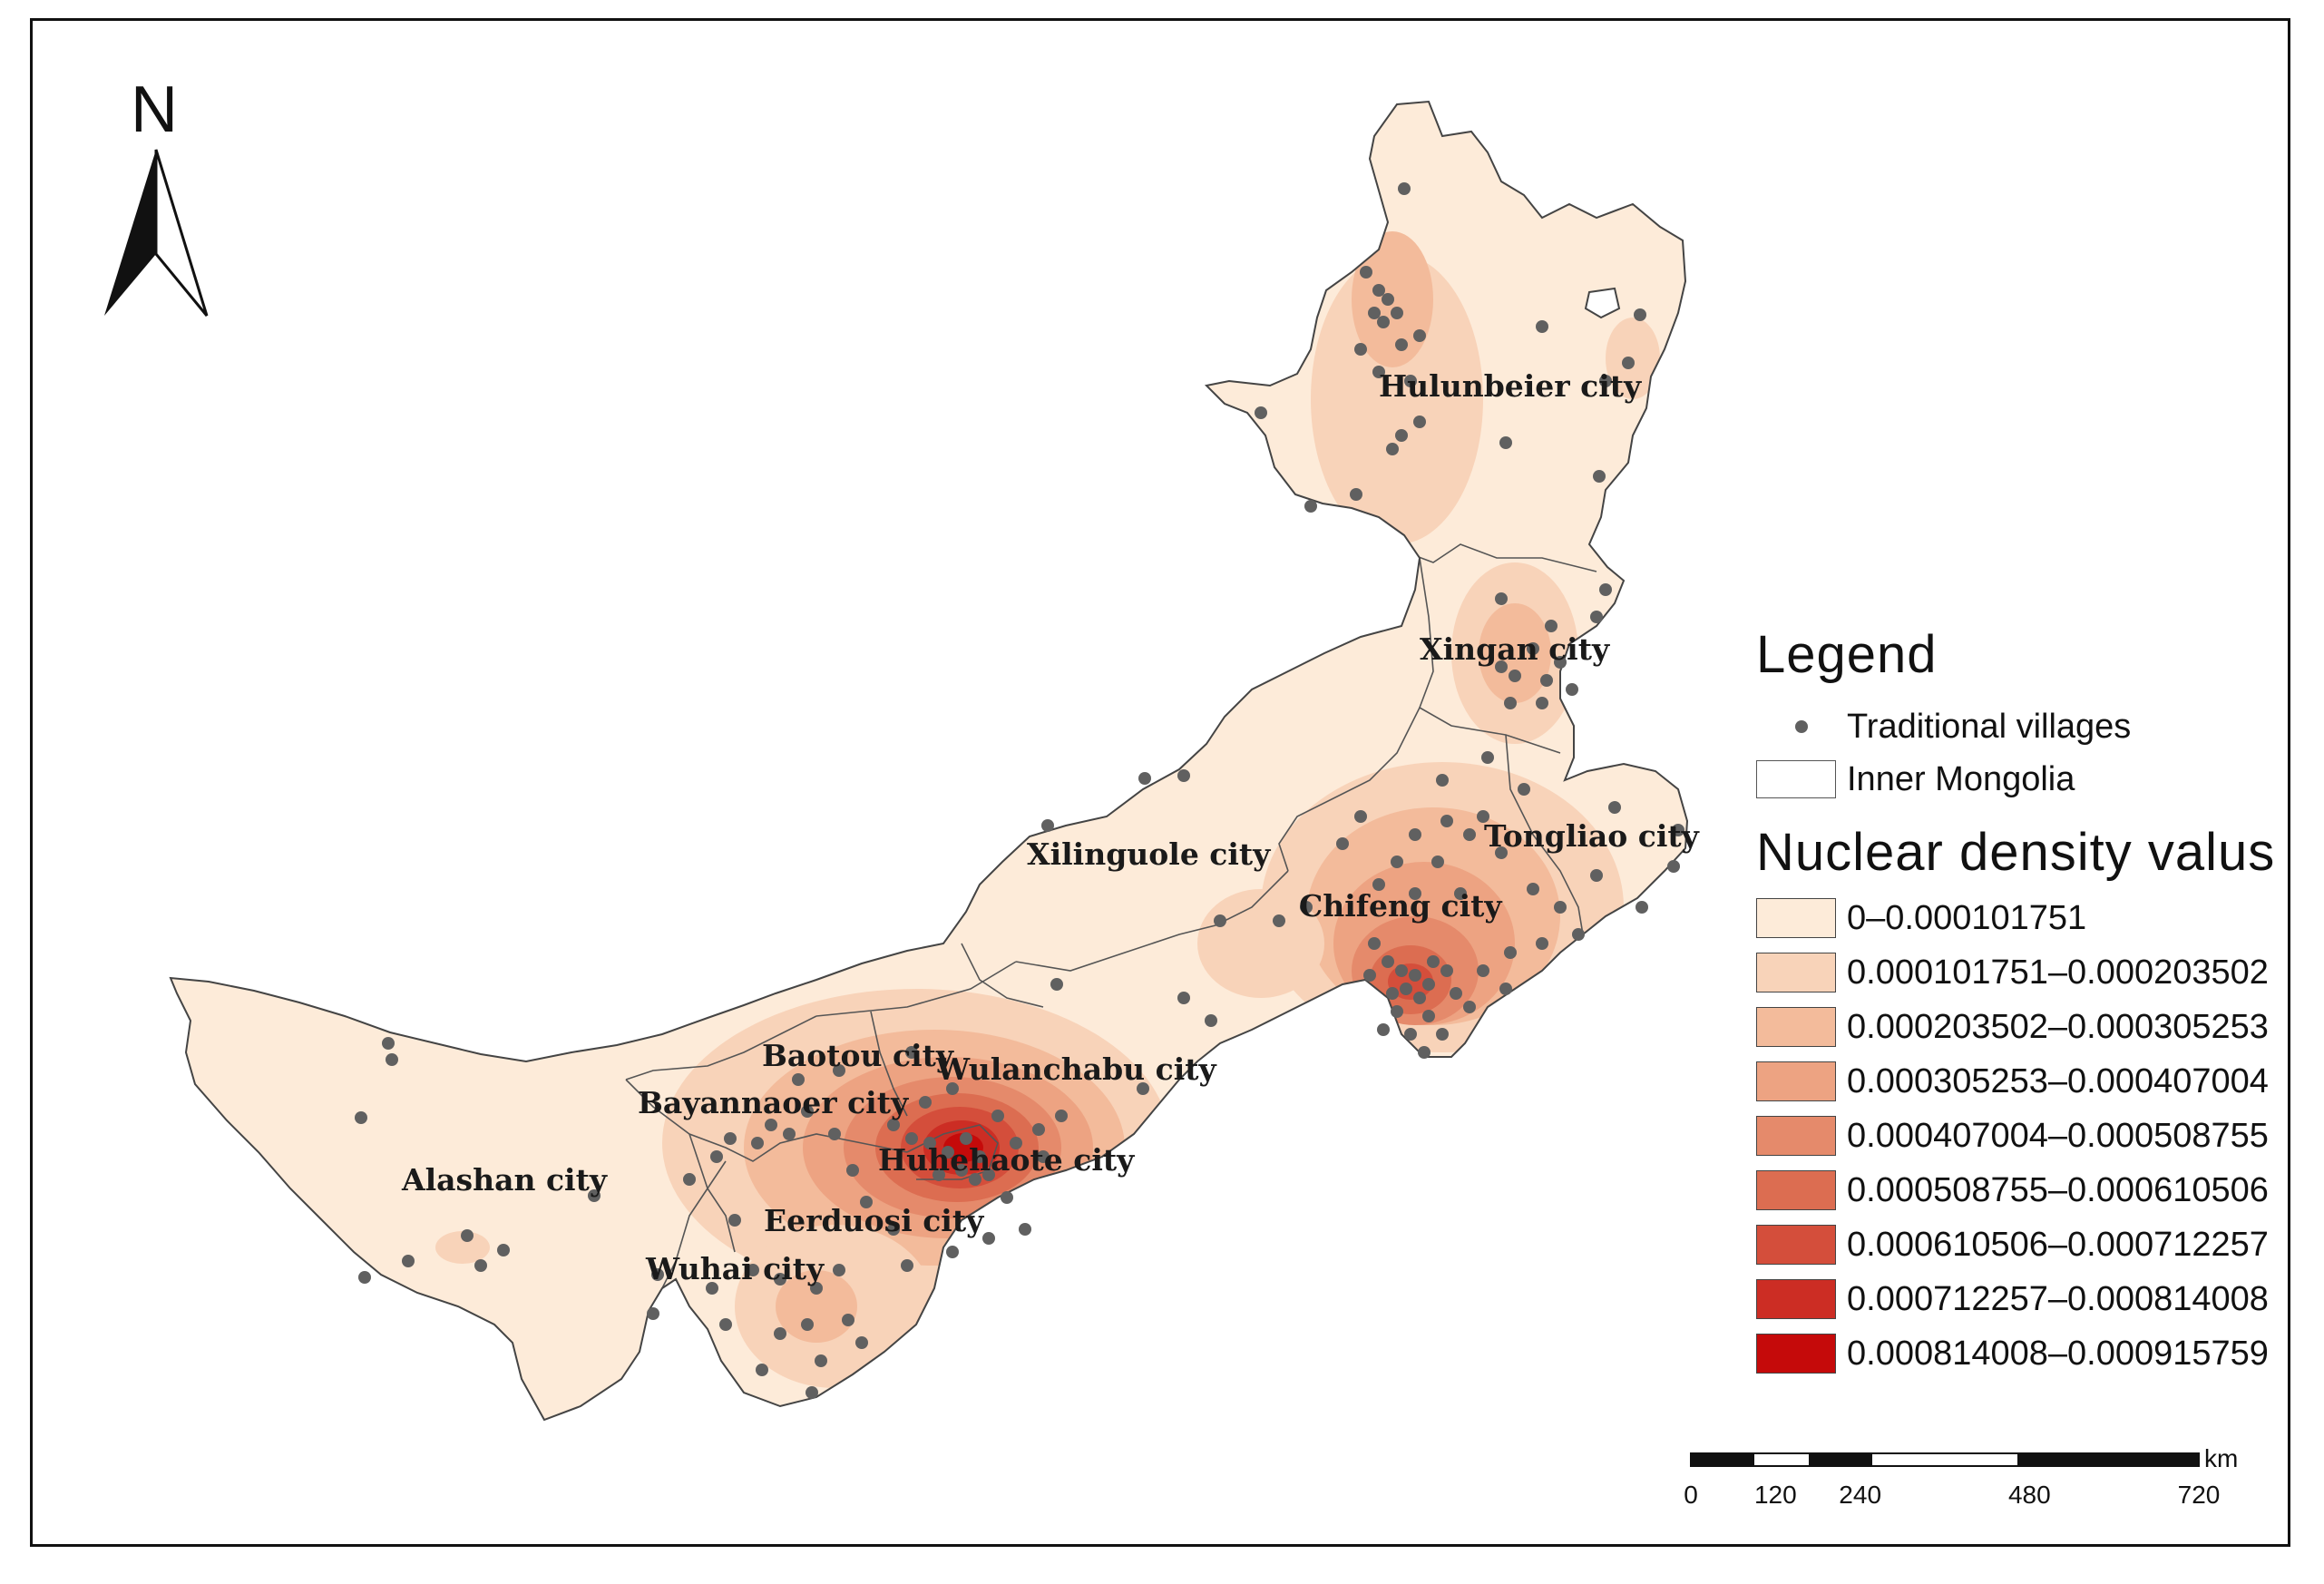  Describe the element at coordinates (1076, 1069) in the screenshot. I see `label-wulanchabu: Wulanchabu city` at that location.